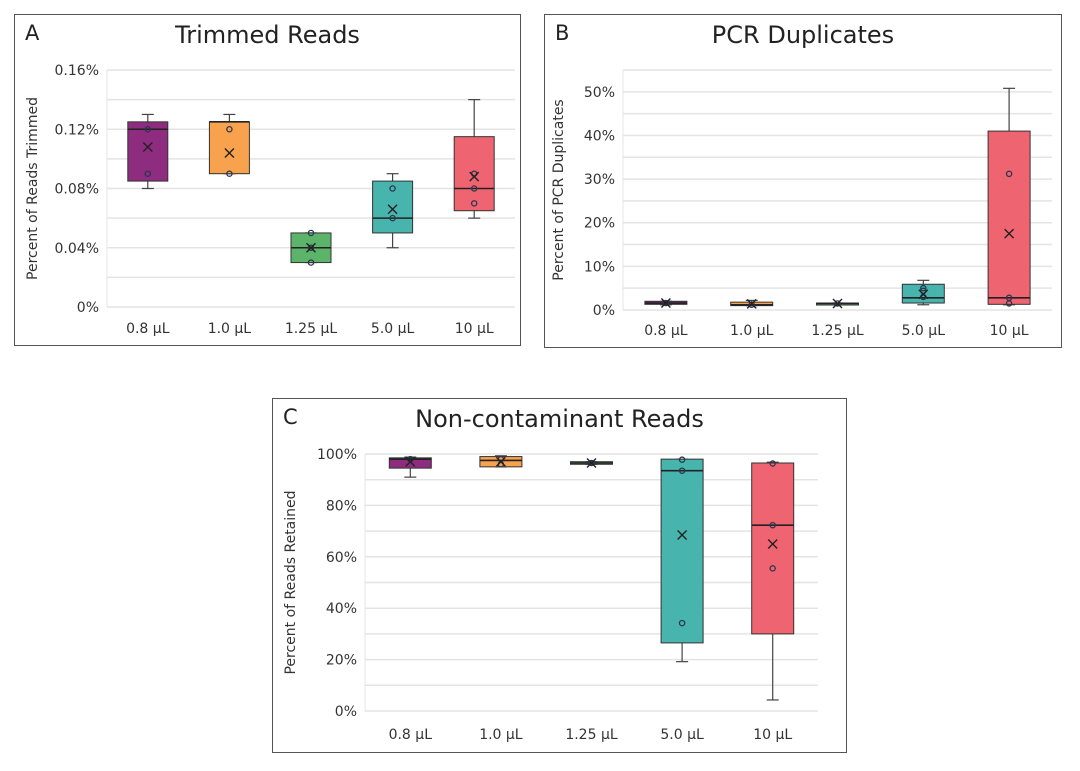  I want to click on y-tick-label: 0.08%, so click(77, 190).